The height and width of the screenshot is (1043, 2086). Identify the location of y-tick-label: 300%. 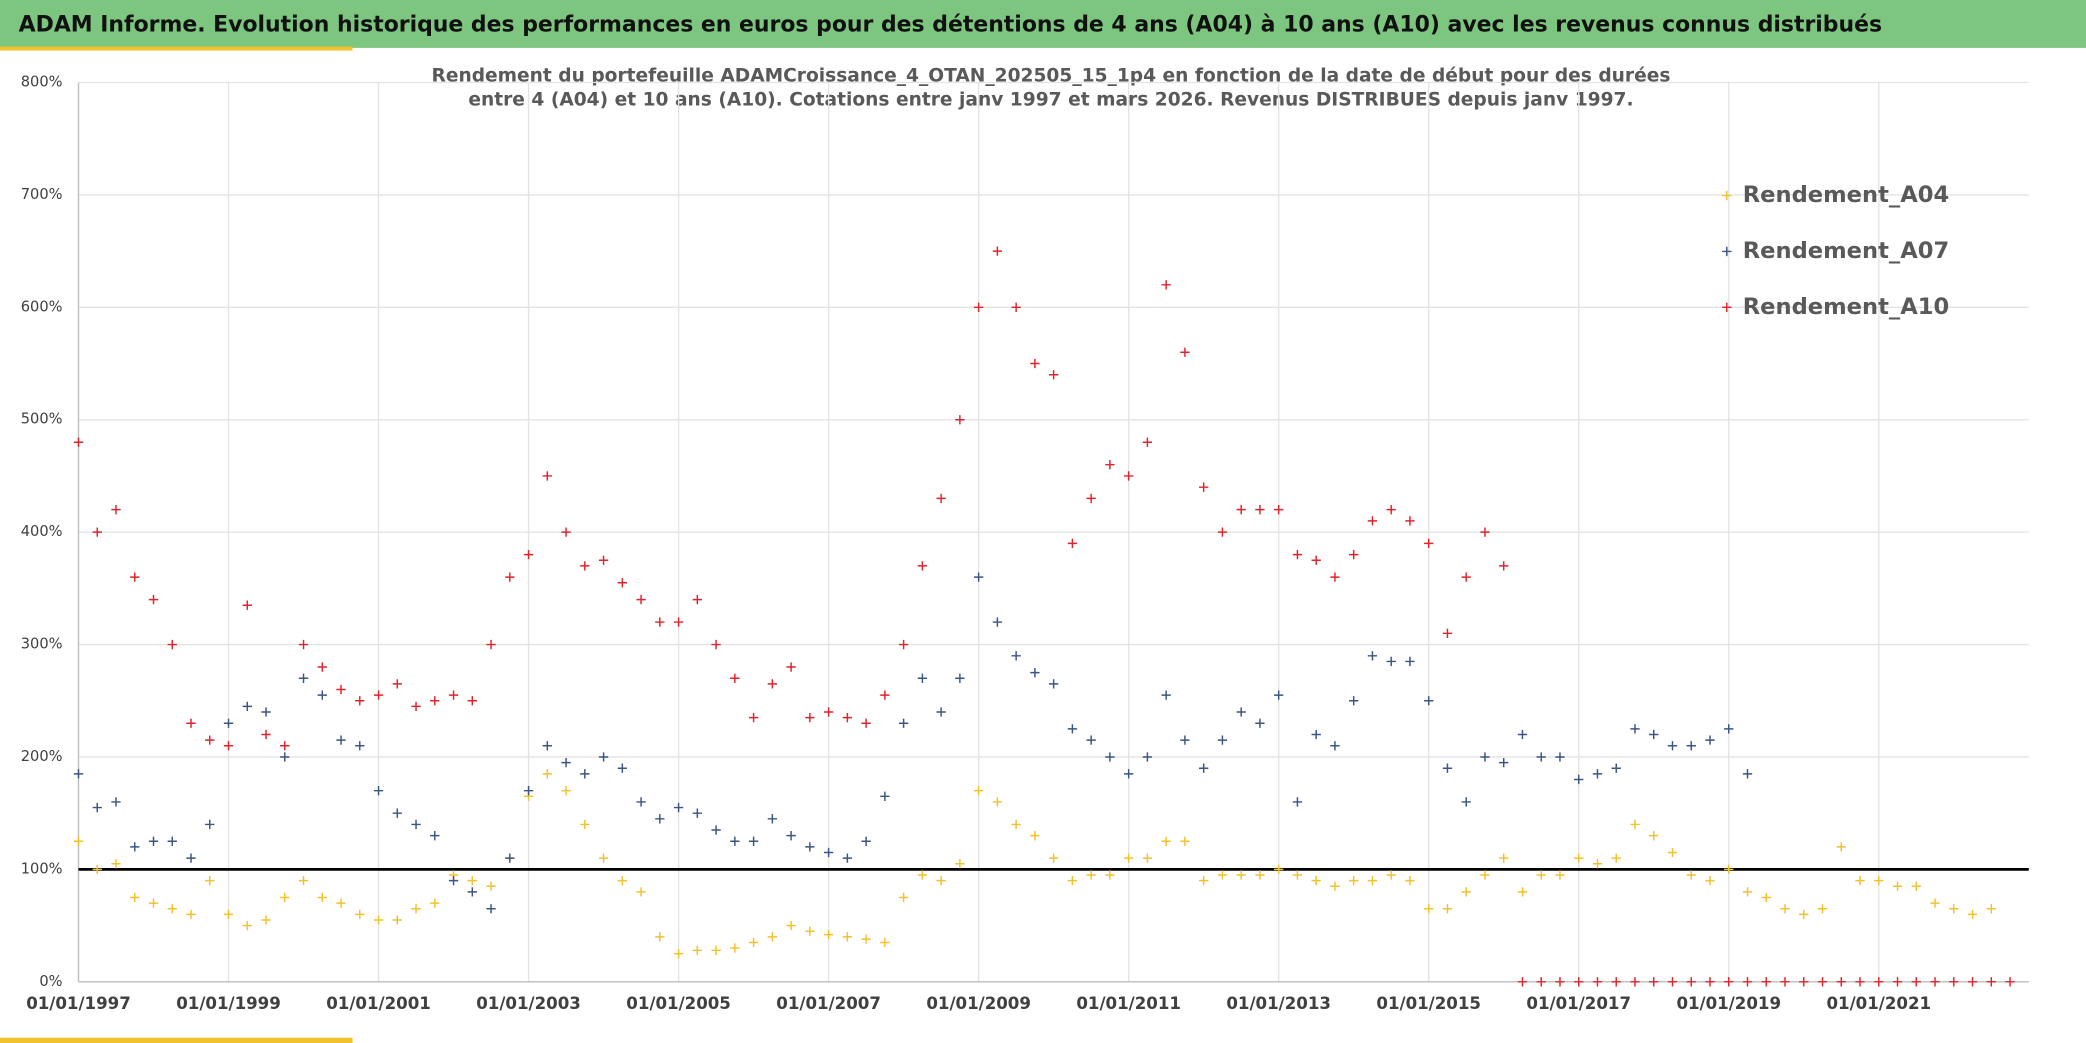
(42, 644).